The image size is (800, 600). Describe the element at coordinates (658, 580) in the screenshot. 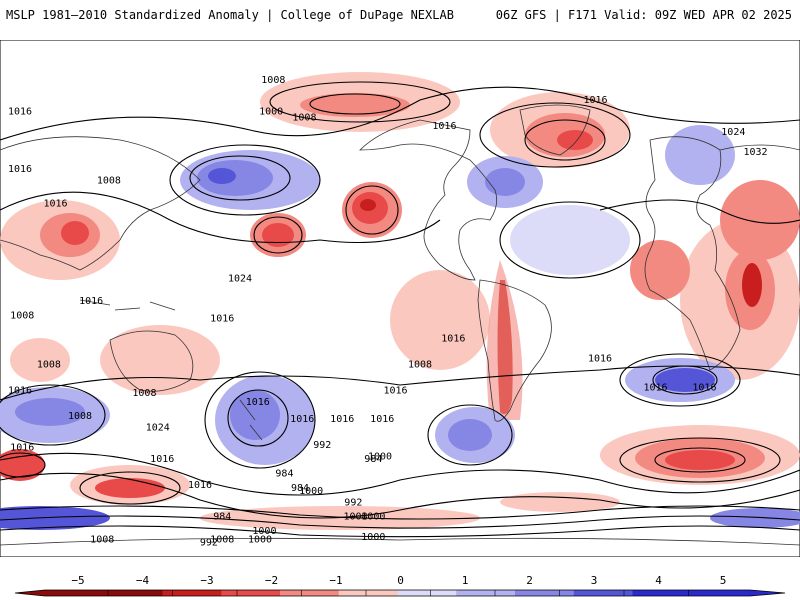

I see `colorbar-tick-label: 4` at that location.